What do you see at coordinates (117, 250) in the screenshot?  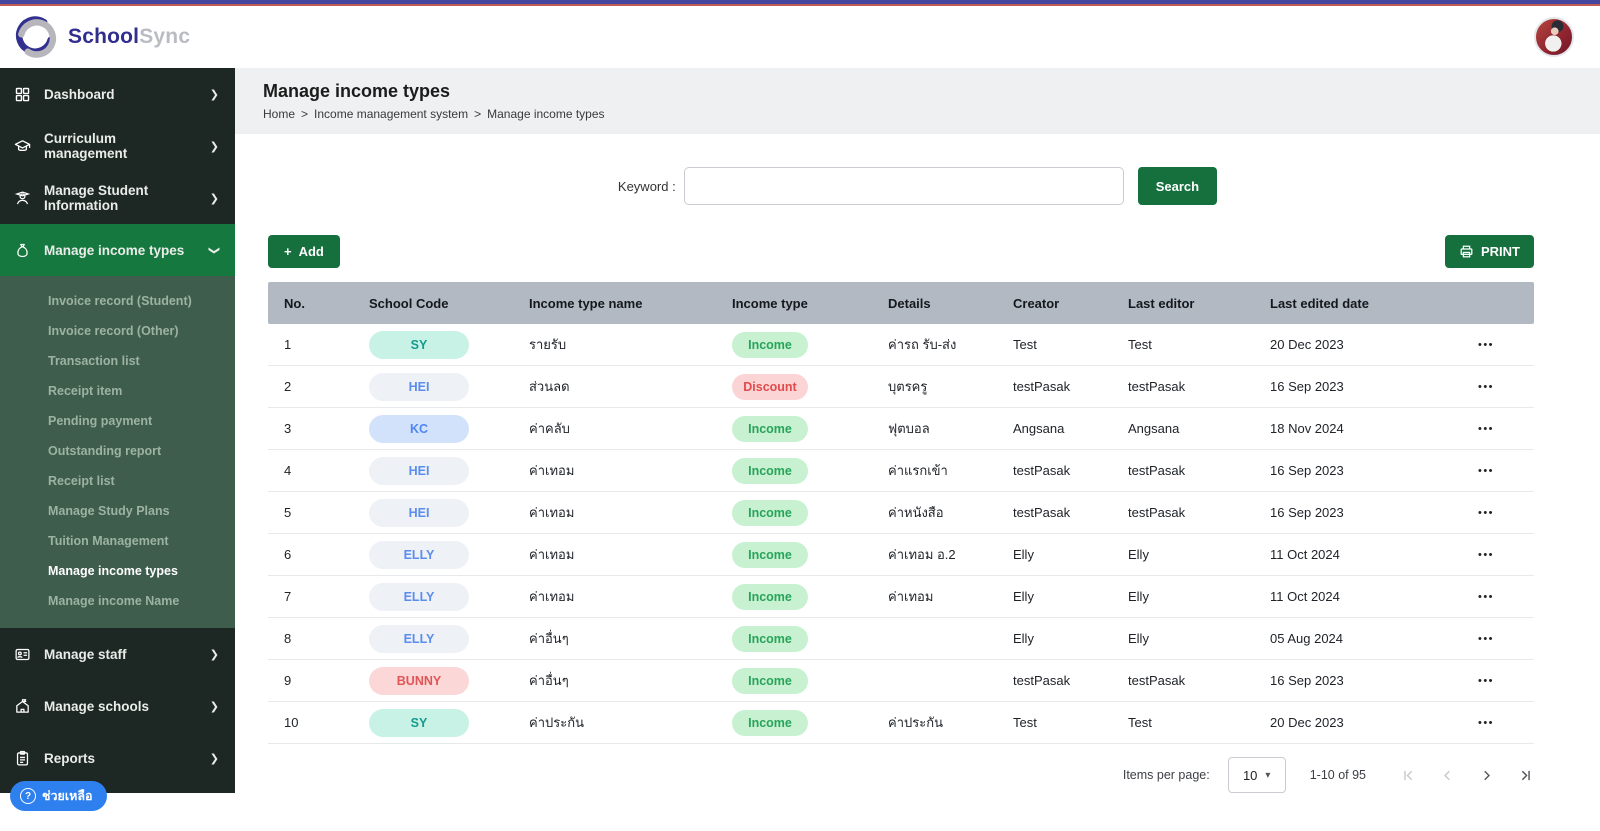 I see `sidebar-item-manage-income-types: Manage income types ❯` at bounding box center [117, 250].